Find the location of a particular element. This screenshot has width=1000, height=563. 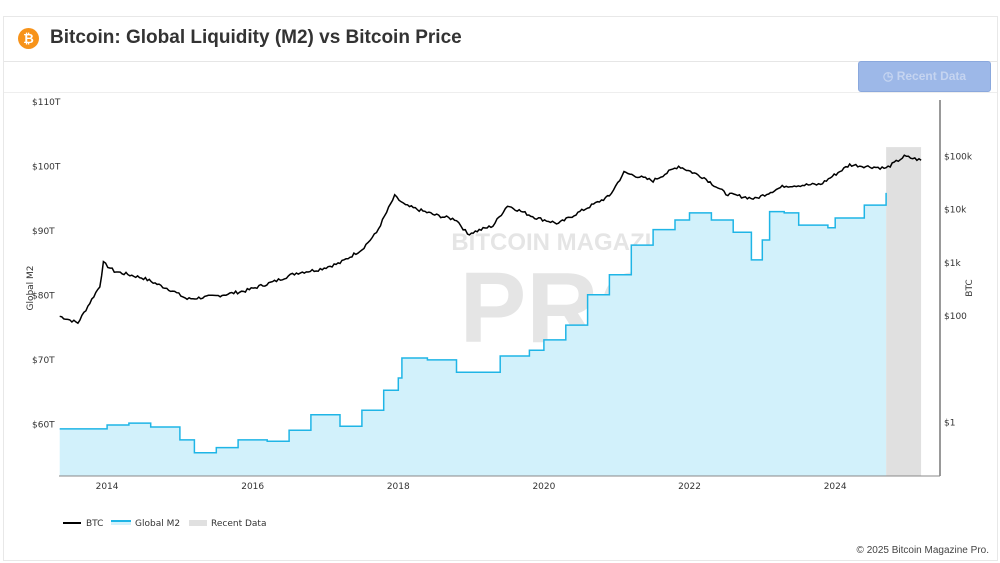

y-right-tick-label: $1 is located at coordinates (949, 424).